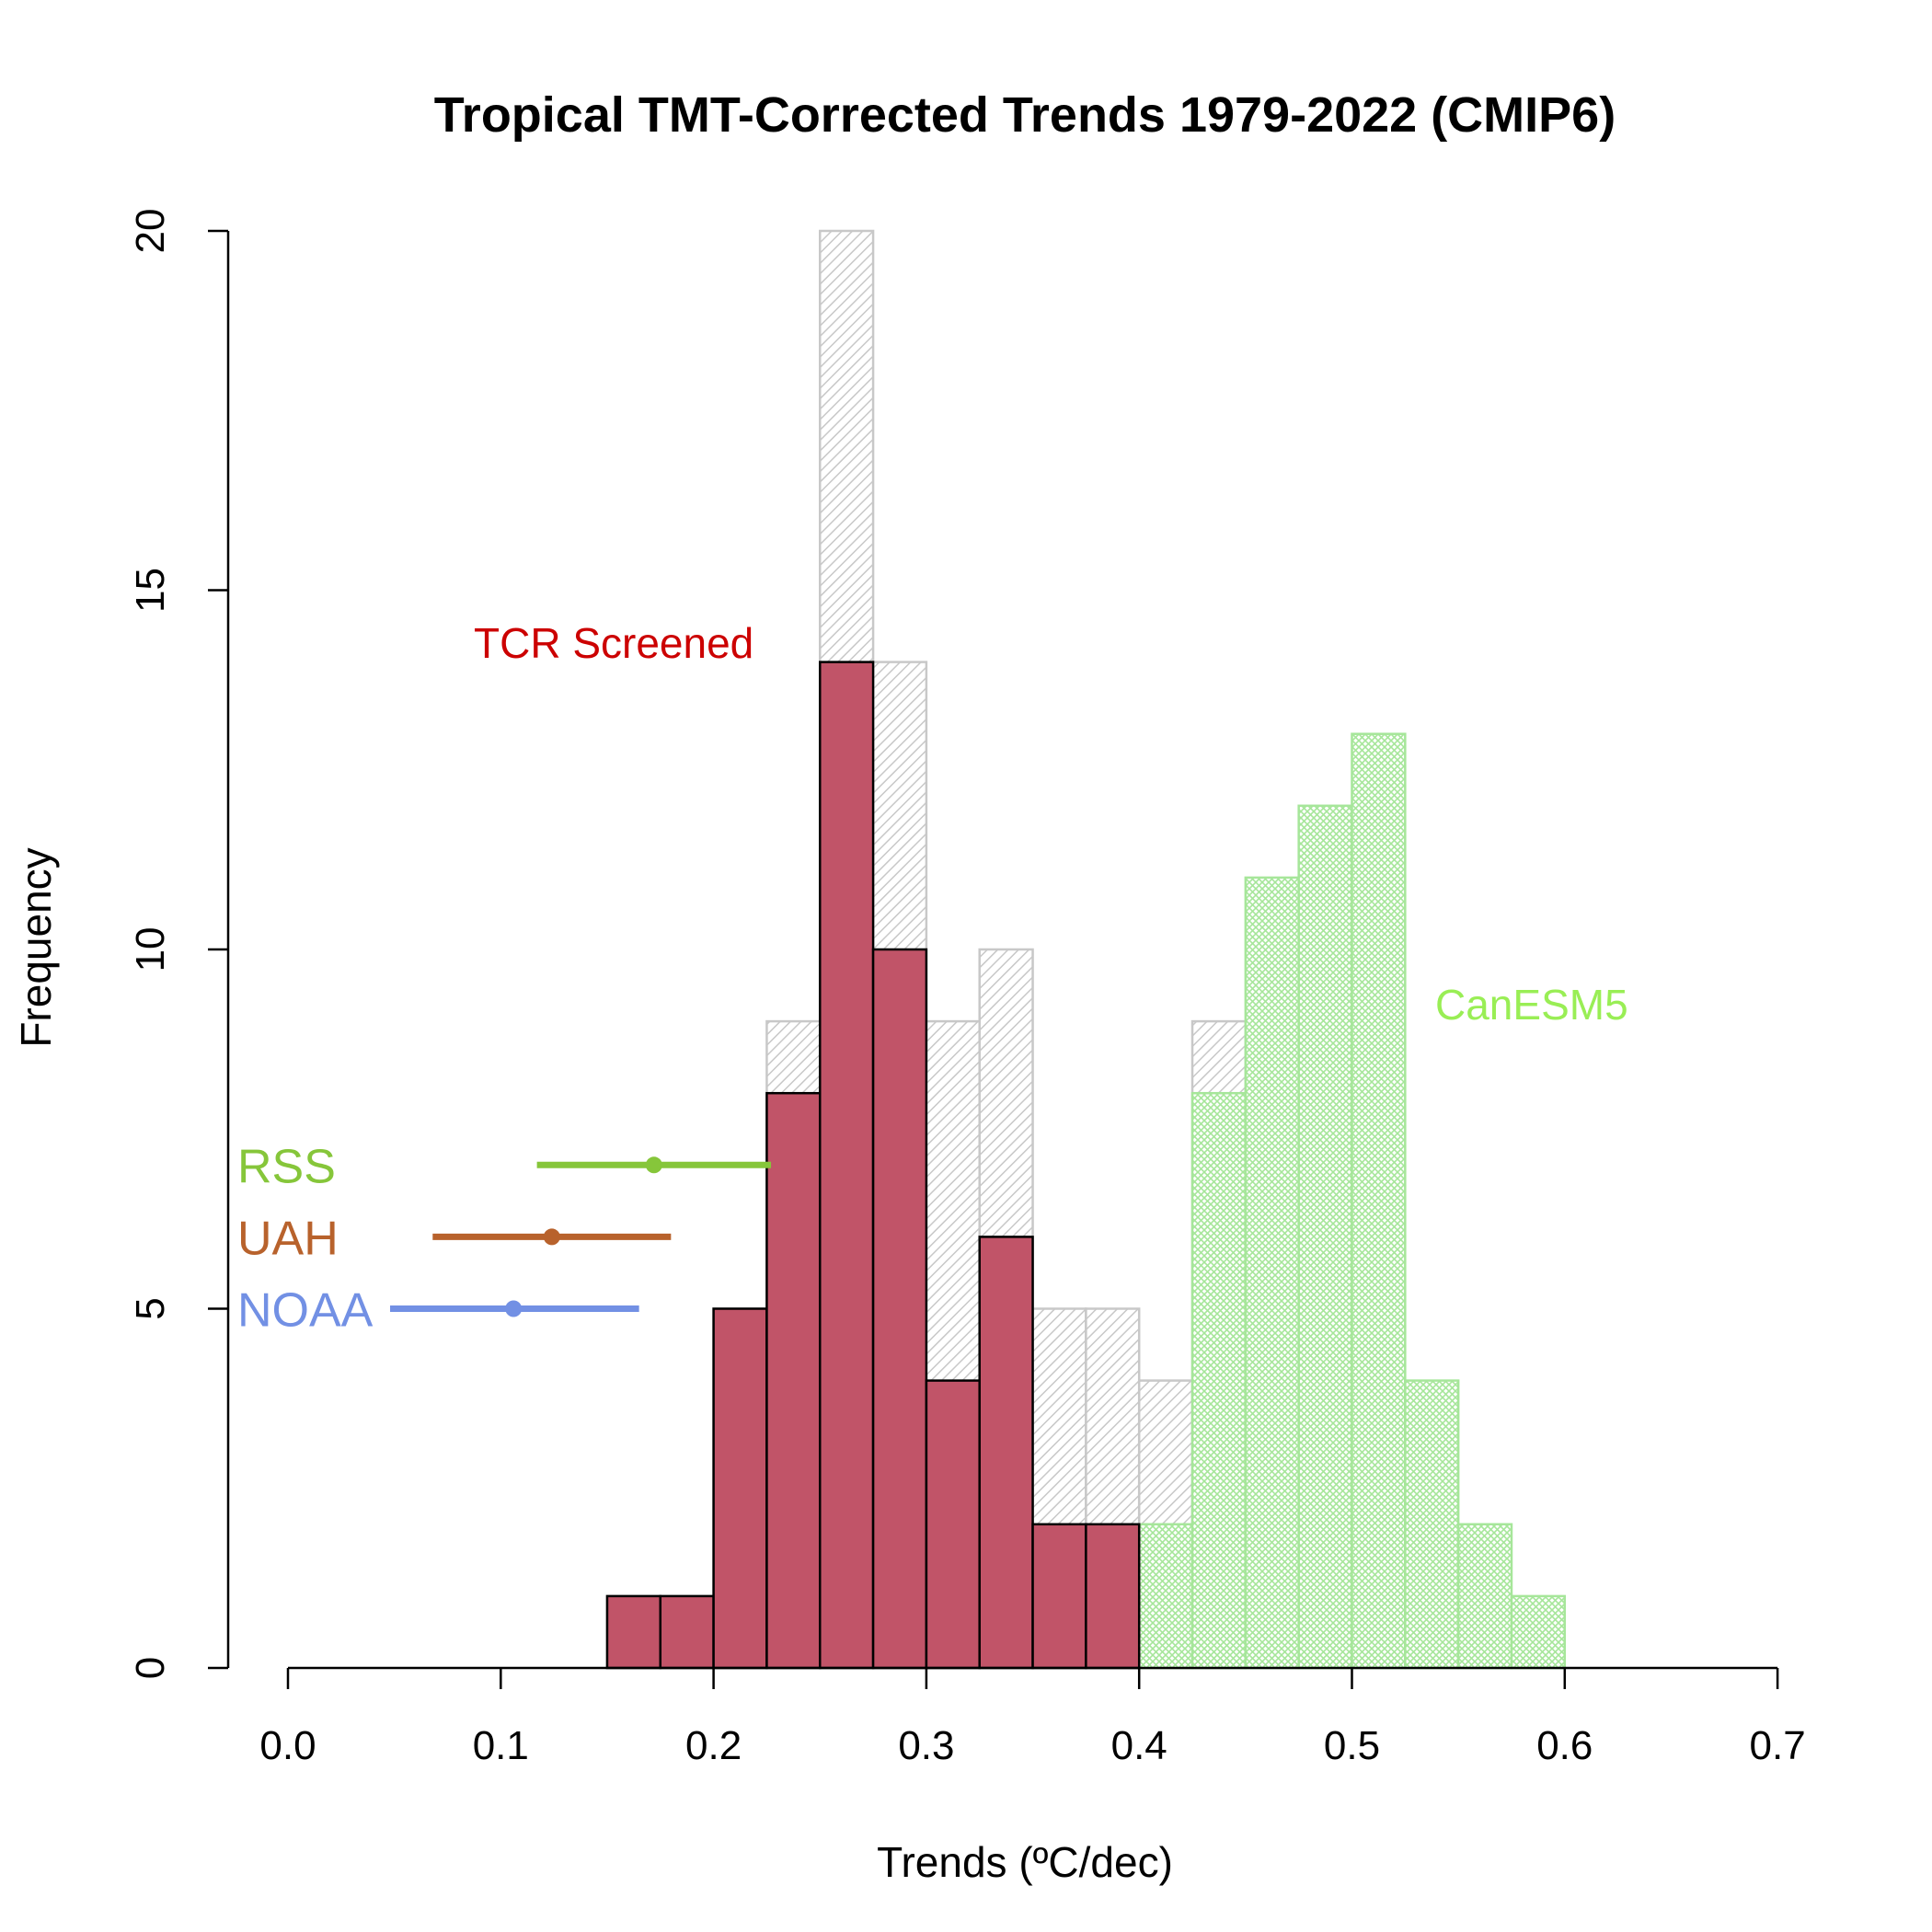 The image size is (1932, 1932). I want to click on x-tick-label: 0.0, so click(287, 1745).